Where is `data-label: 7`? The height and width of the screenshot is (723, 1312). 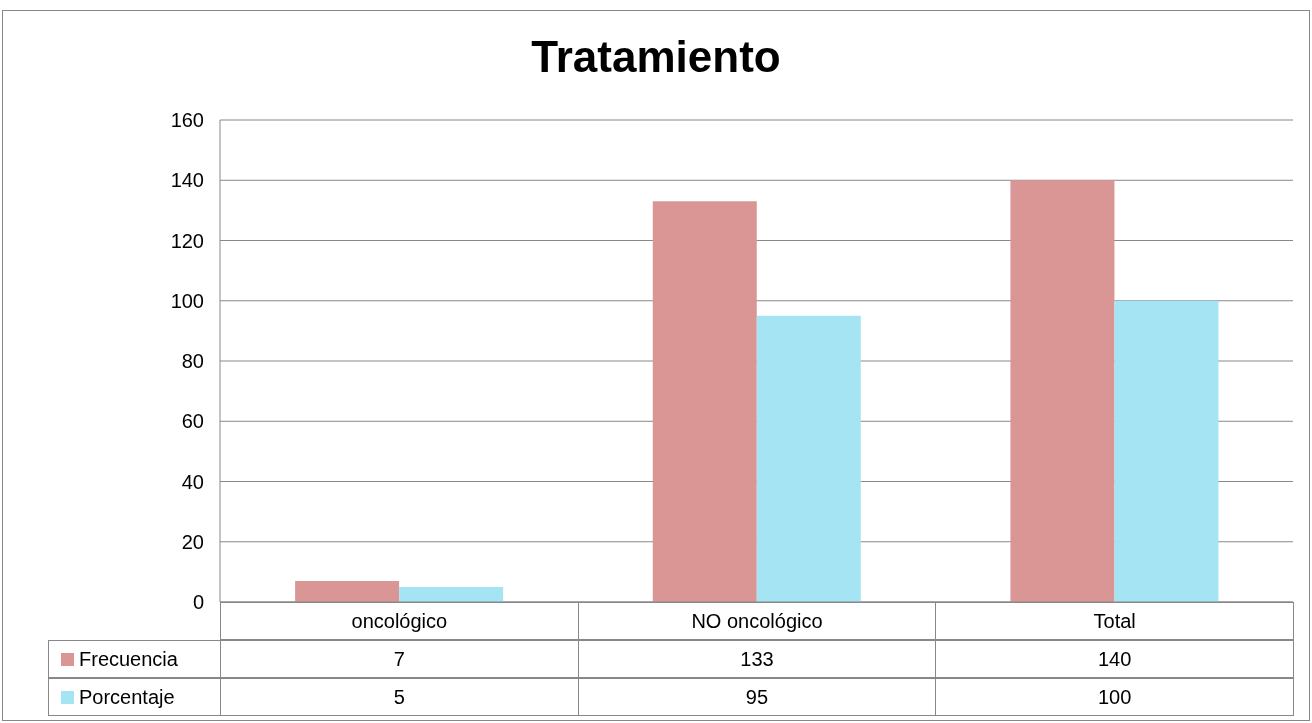
data-label: 7 is located at coordinates (399, 659).